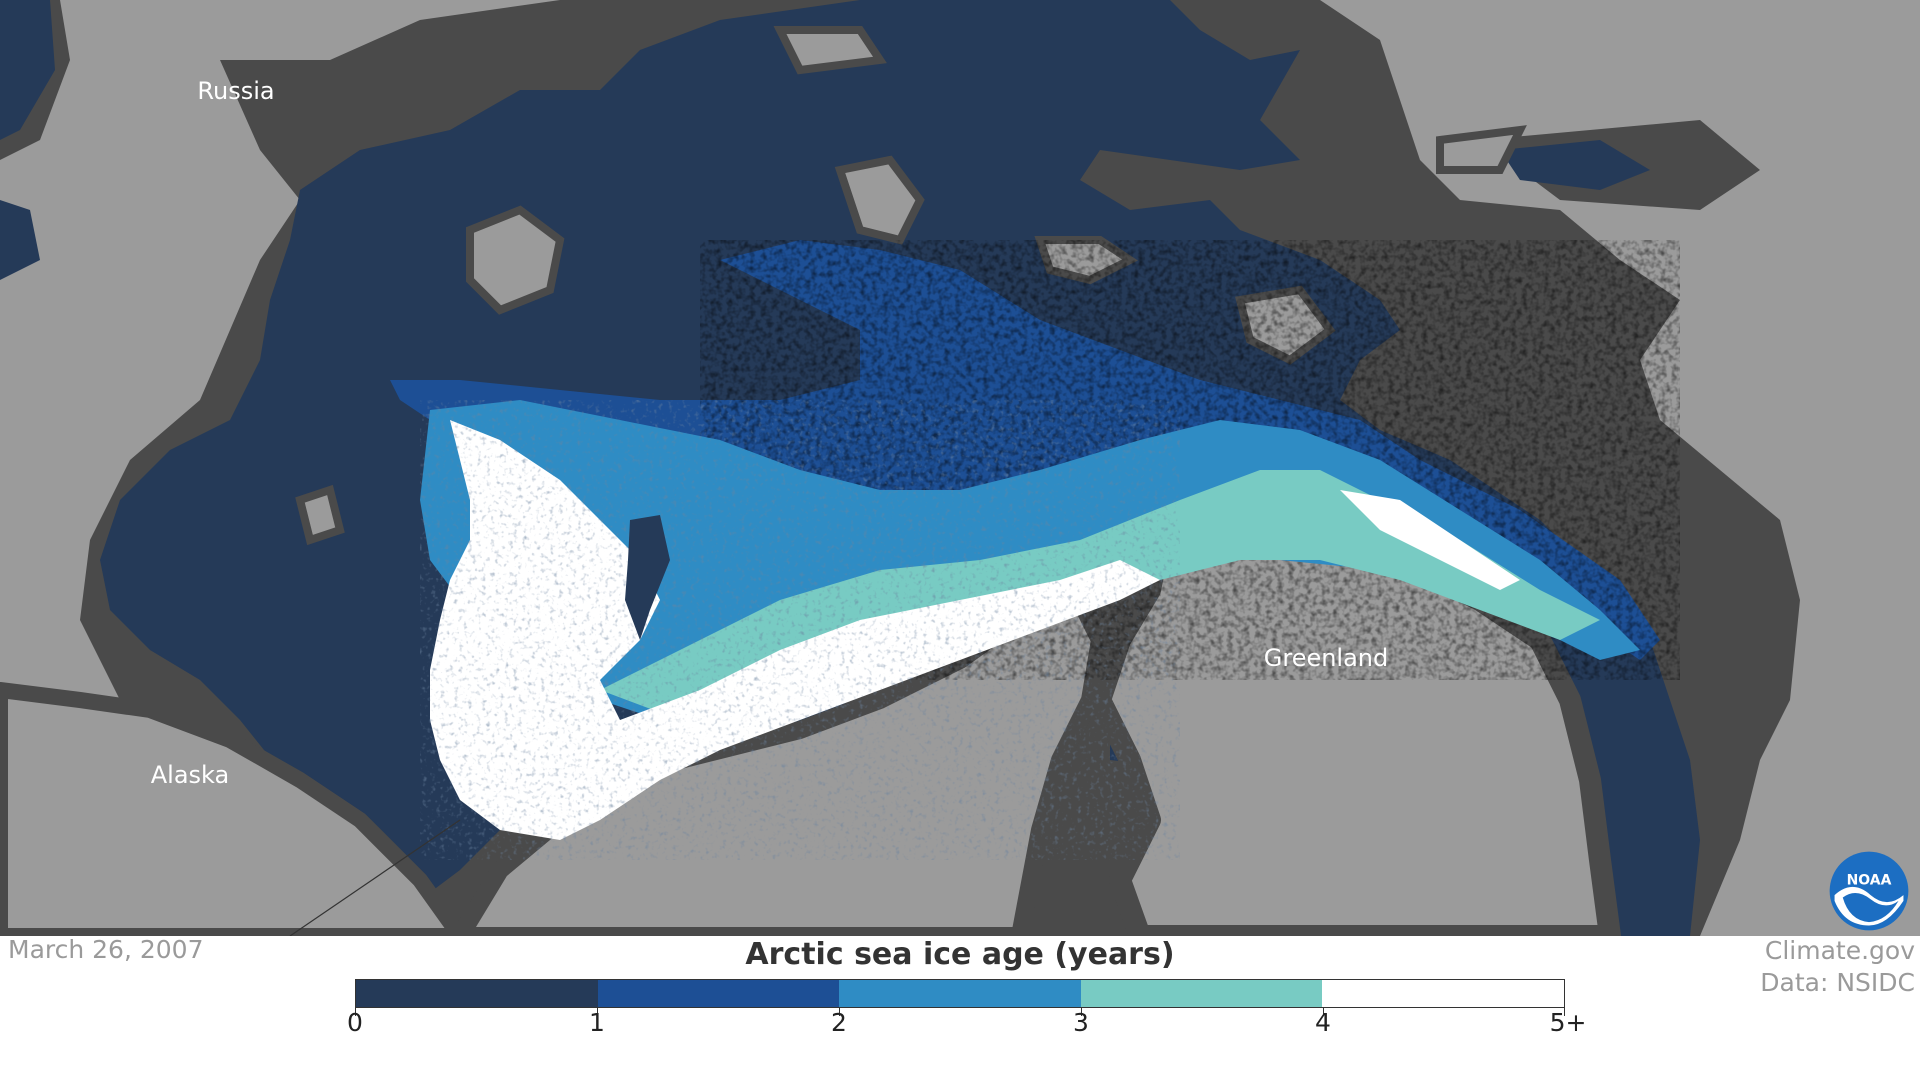 The image size is (1920, 1080). I want to click on legend-tick-label: 0, so click(355, 1022).